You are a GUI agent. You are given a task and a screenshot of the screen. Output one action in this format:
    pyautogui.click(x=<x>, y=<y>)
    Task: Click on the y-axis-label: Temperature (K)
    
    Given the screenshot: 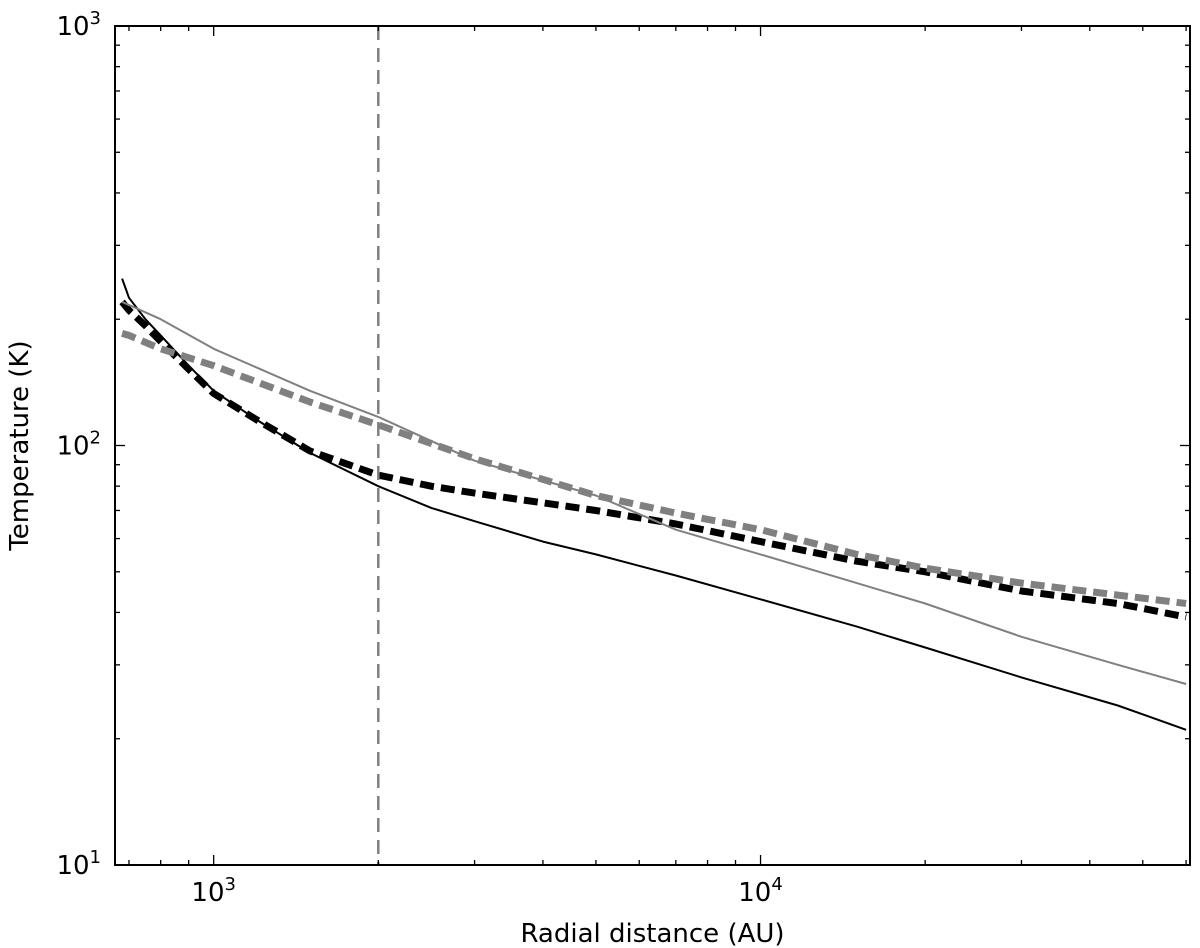 What is the action you would take?
    pyautogui.click(x=20, y=445)
    